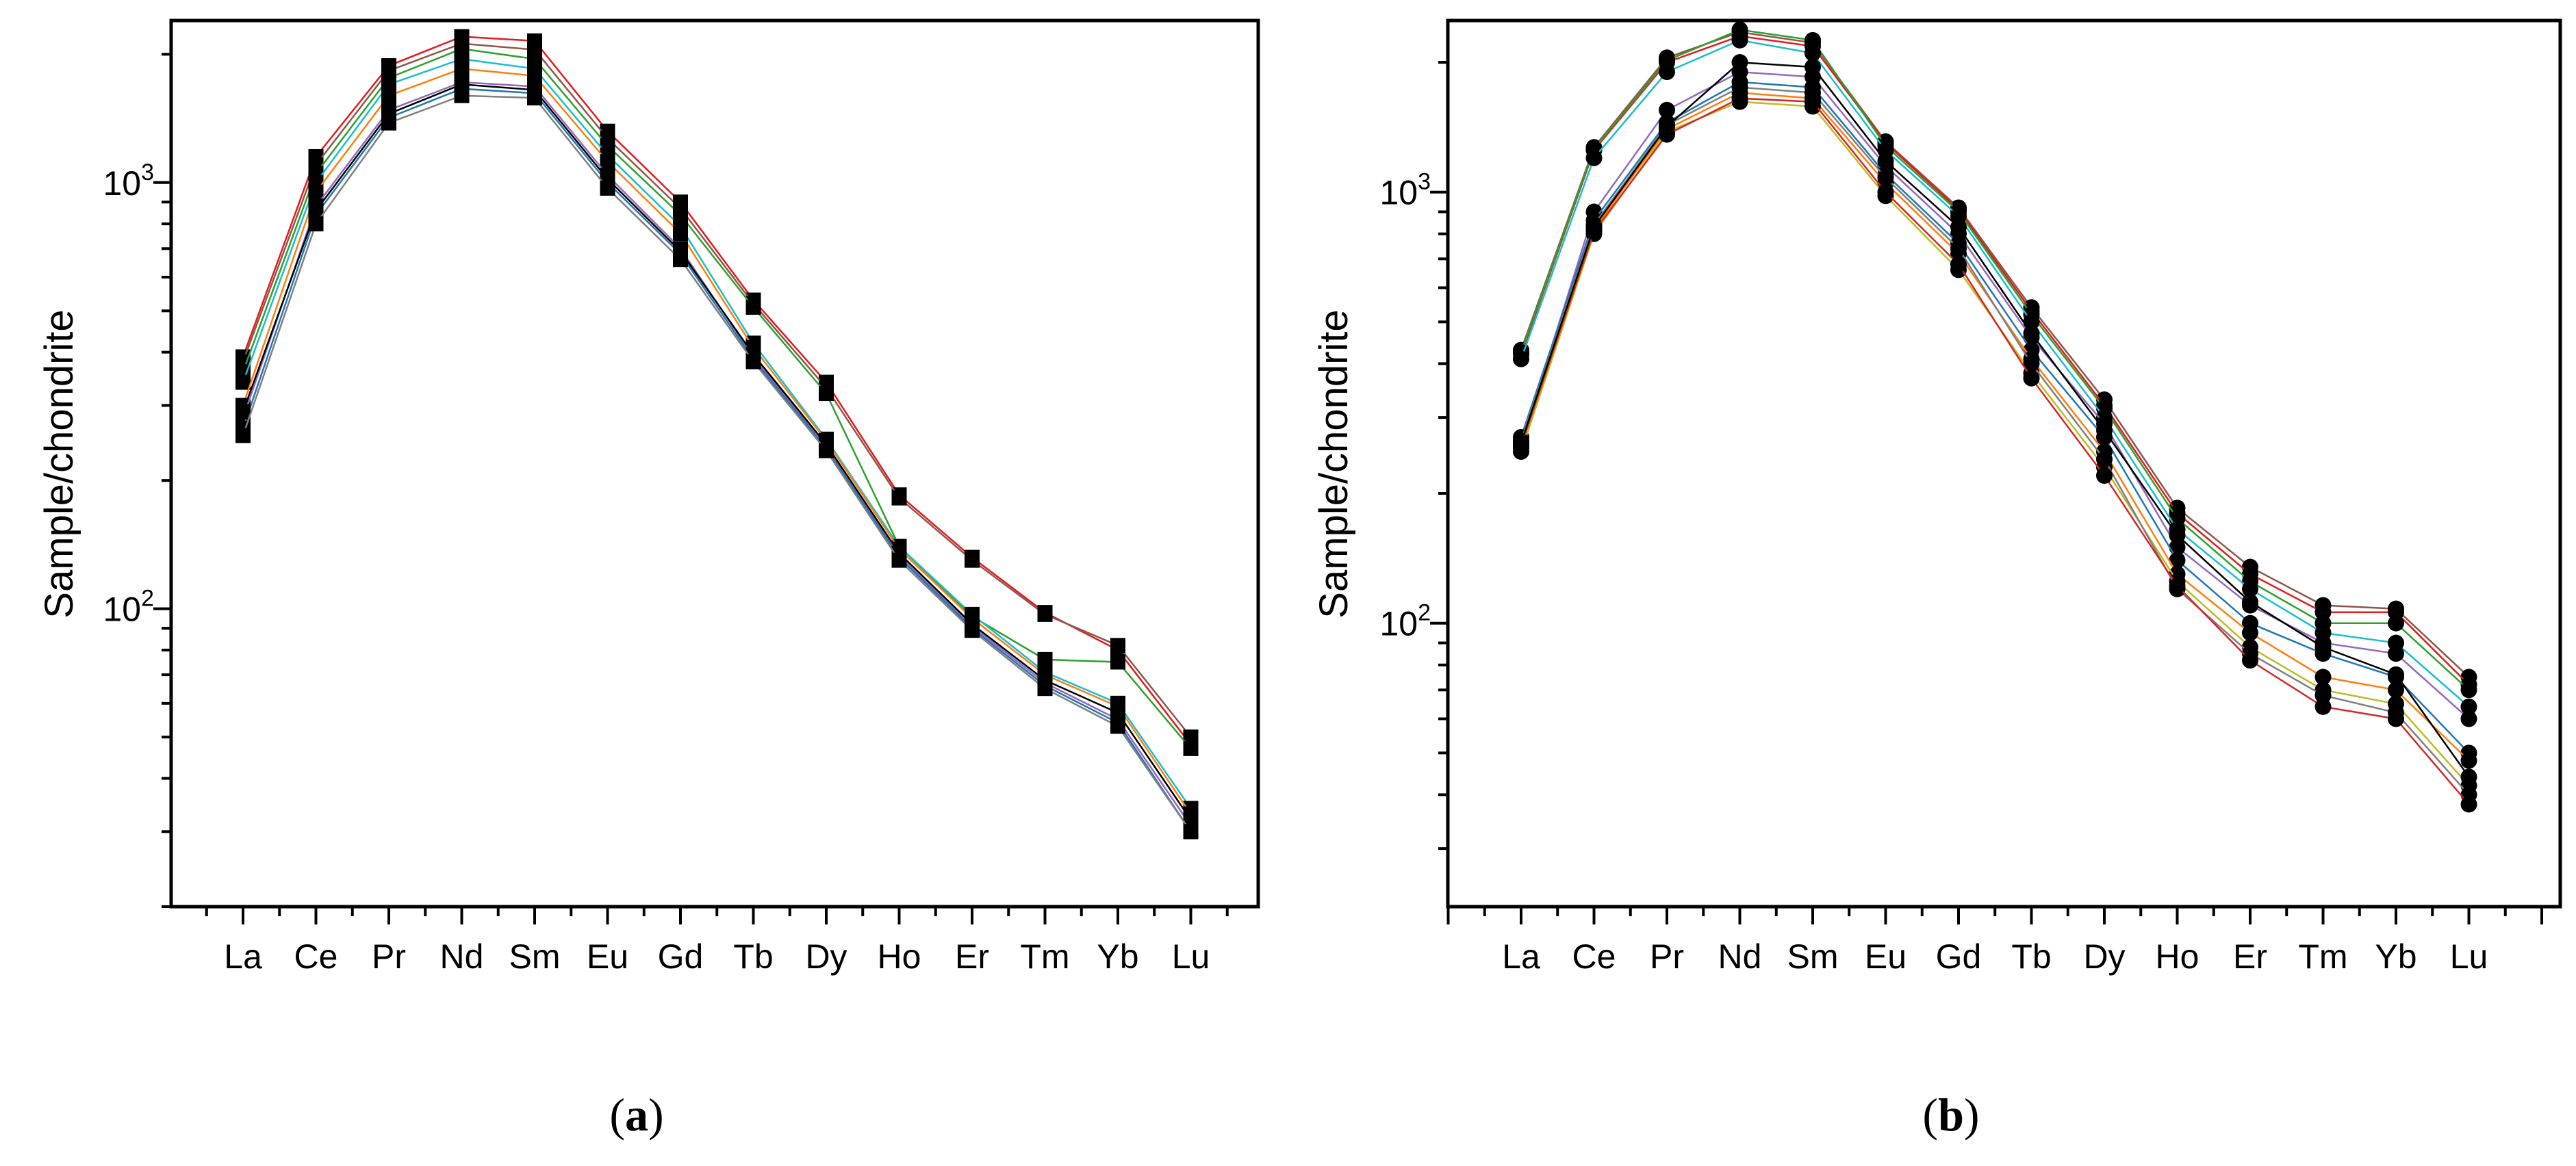 This screenshot has height=1166, width=2576. Describe the element at coordinates (2104, 956) in the screenshot. I see `x-tick-label: Dy` at that location.